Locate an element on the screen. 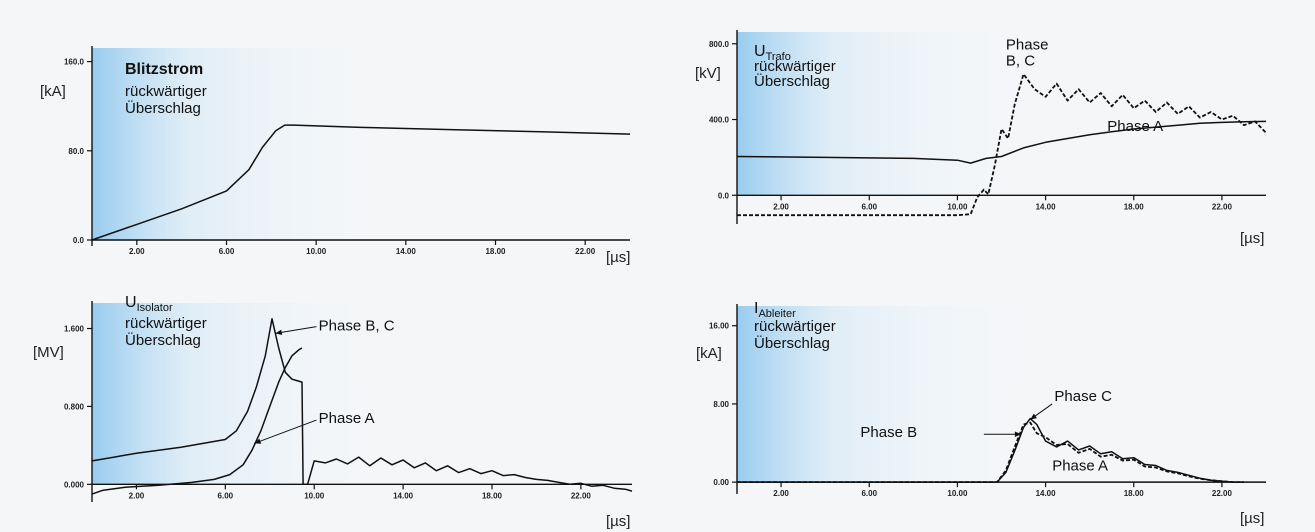 This screenshot has height=532, width=1315. y-axis-label: [MV] is located at coordinates (48, 352).